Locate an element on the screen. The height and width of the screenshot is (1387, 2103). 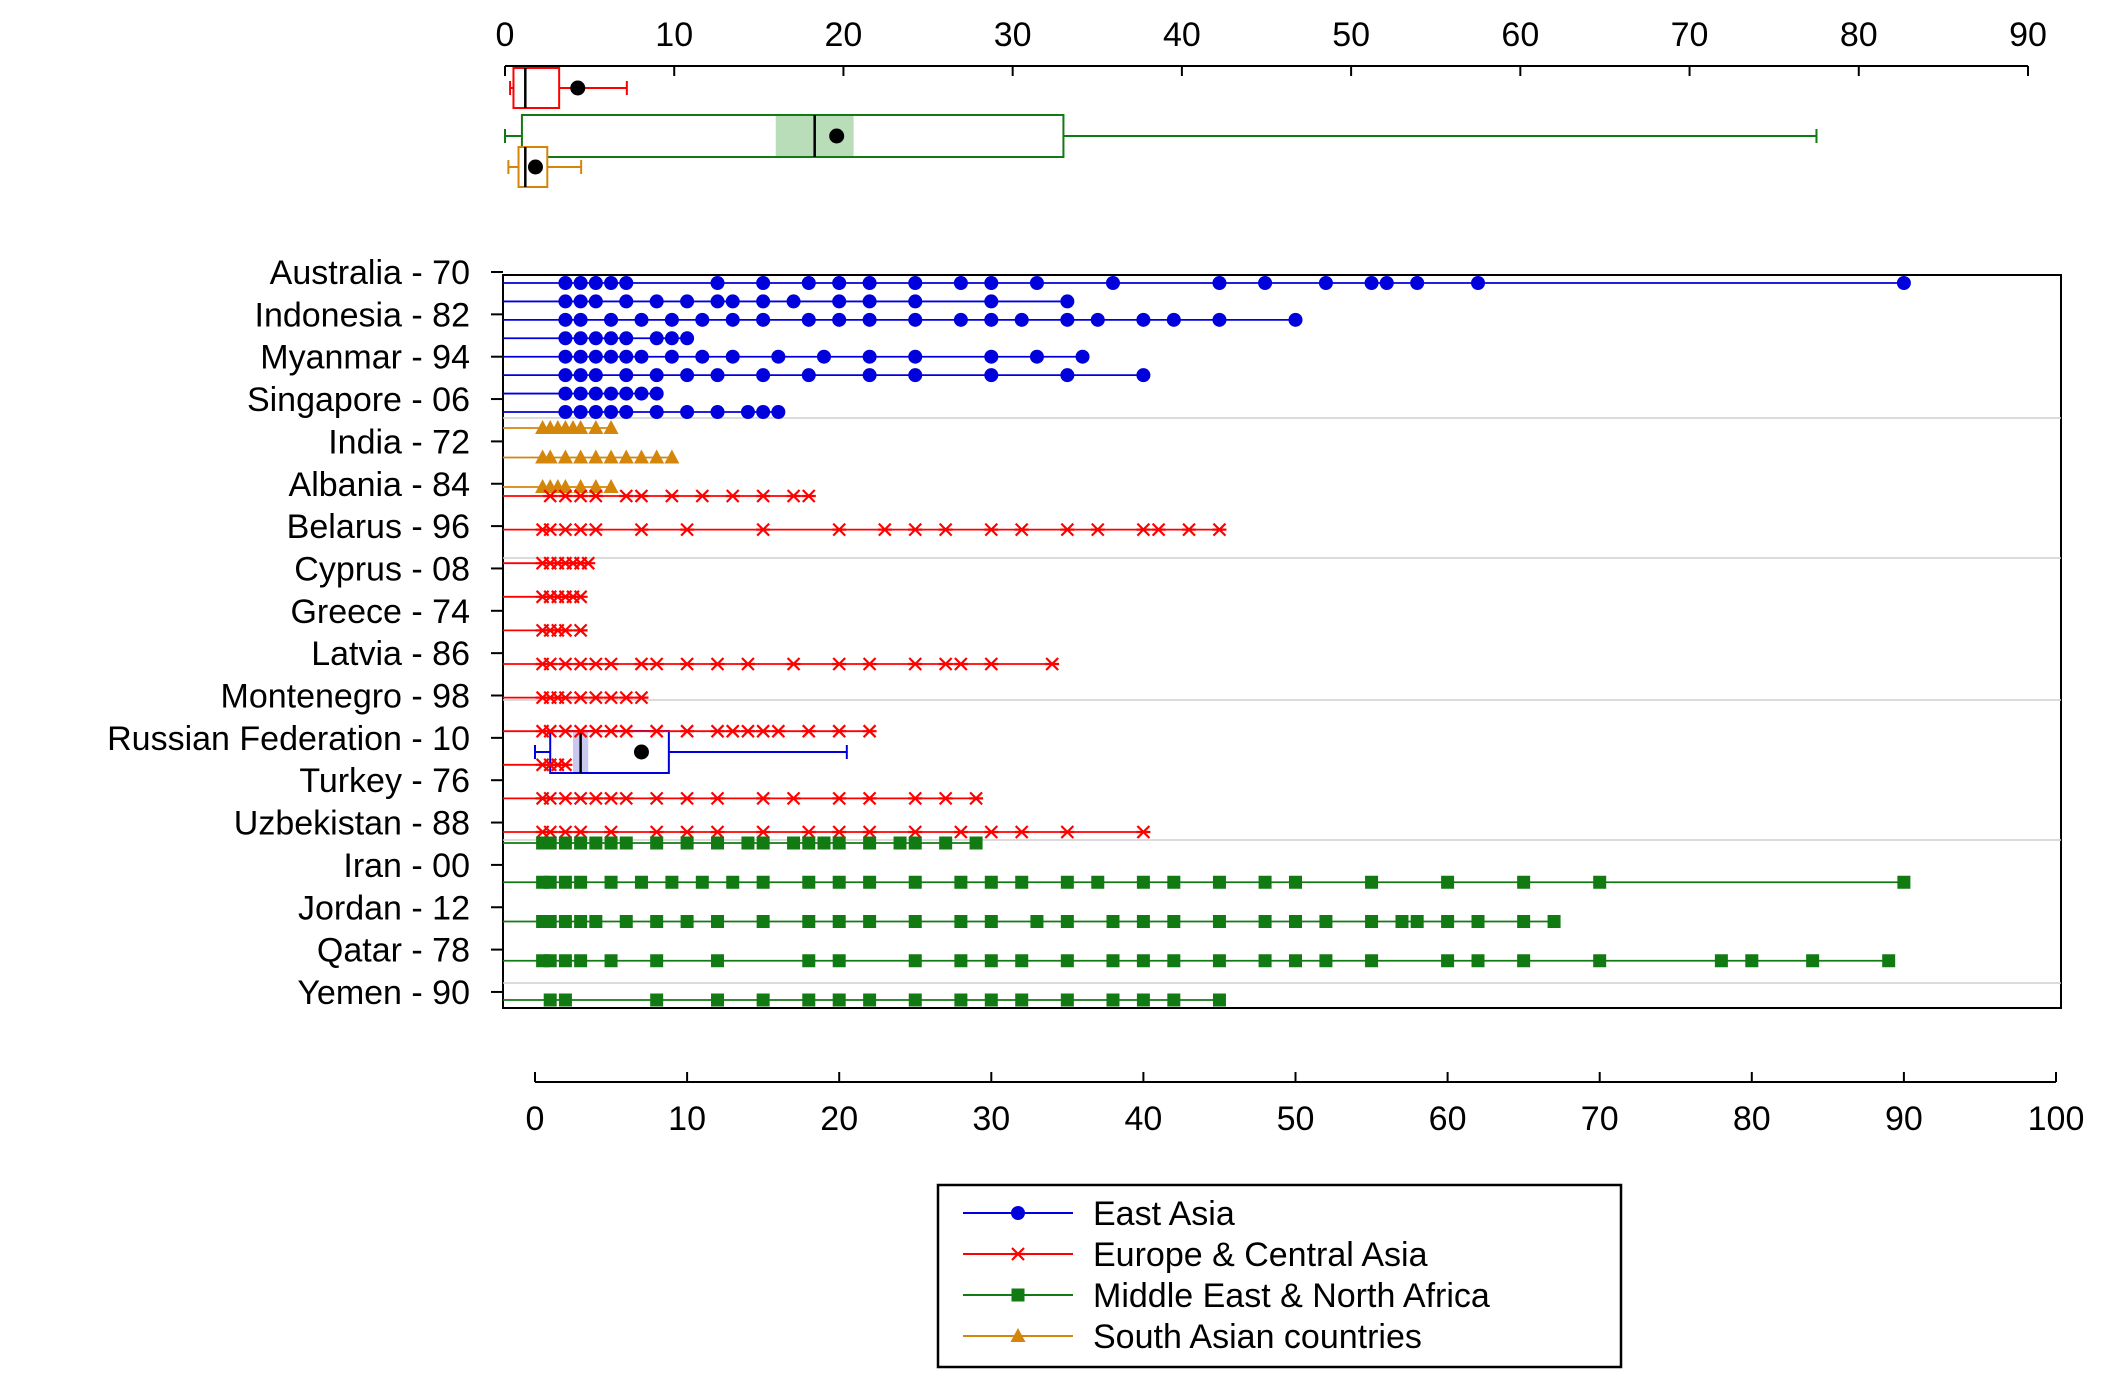
box-plot is located at coordinates (545, 167).